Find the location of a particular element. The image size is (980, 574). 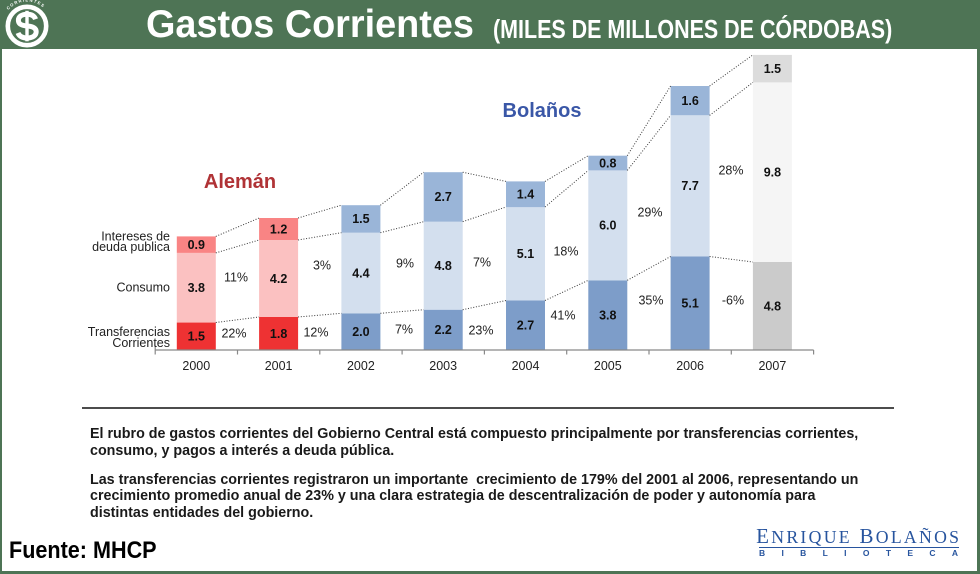

svg-text: 11% is located at coordinates (236, 278).